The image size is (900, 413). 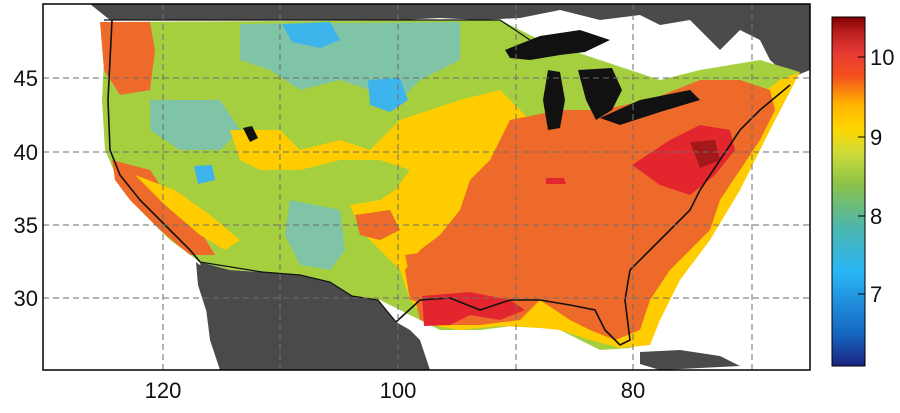 What do you see at coordinates (650, 107) in the screenshot?
I see `lake-erie-ontario` at bounding box center [650, 107].